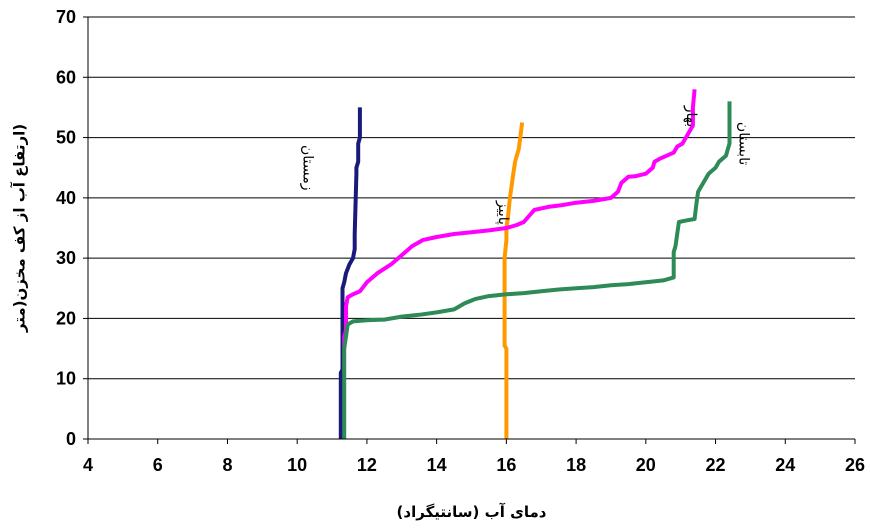  I want to click on x-tick-labels: 4 6 8 10 12 14 16 18 20 22 24 26, so click(474, 465).